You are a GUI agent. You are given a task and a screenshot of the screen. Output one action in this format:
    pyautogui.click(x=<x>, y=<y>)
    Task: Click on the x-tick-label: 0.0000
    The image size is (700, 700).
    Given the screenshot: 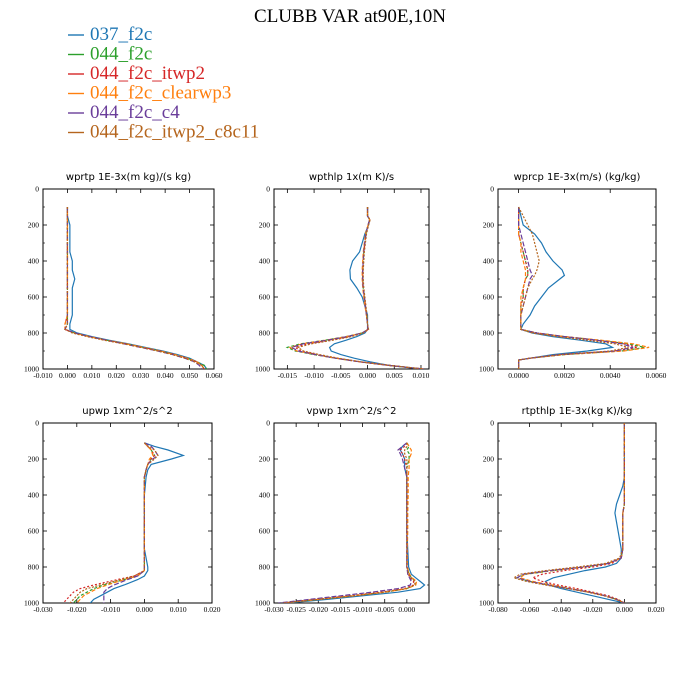 What is the action you would take?
    pyautogui.click(x=518, y=375)
    